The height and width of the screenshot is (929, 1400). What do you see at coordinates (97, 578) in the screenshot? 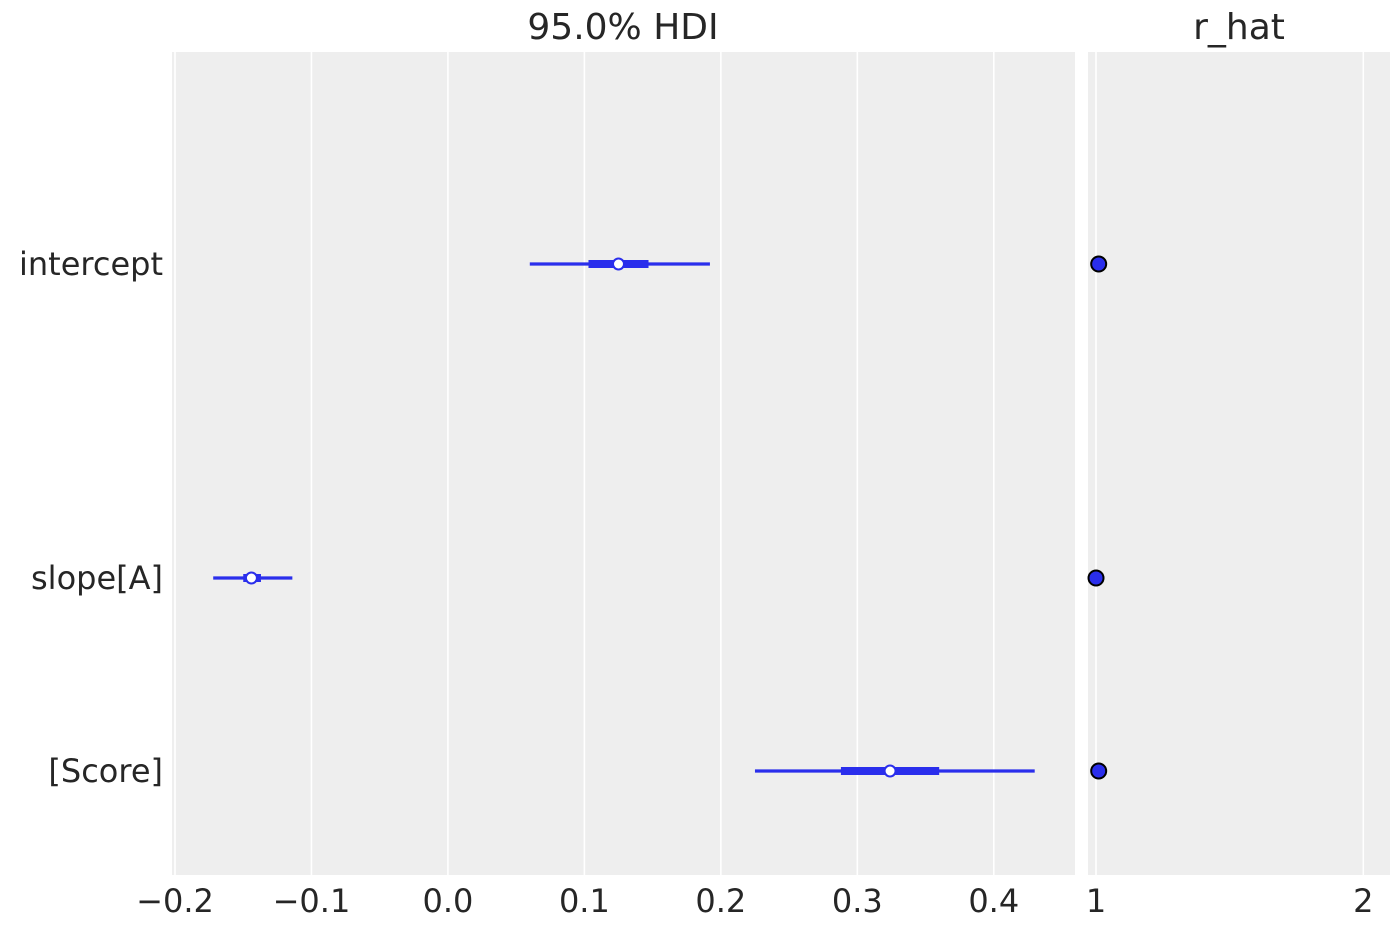
I see `row-label: slope[A]` at bounding box center [97, 578].